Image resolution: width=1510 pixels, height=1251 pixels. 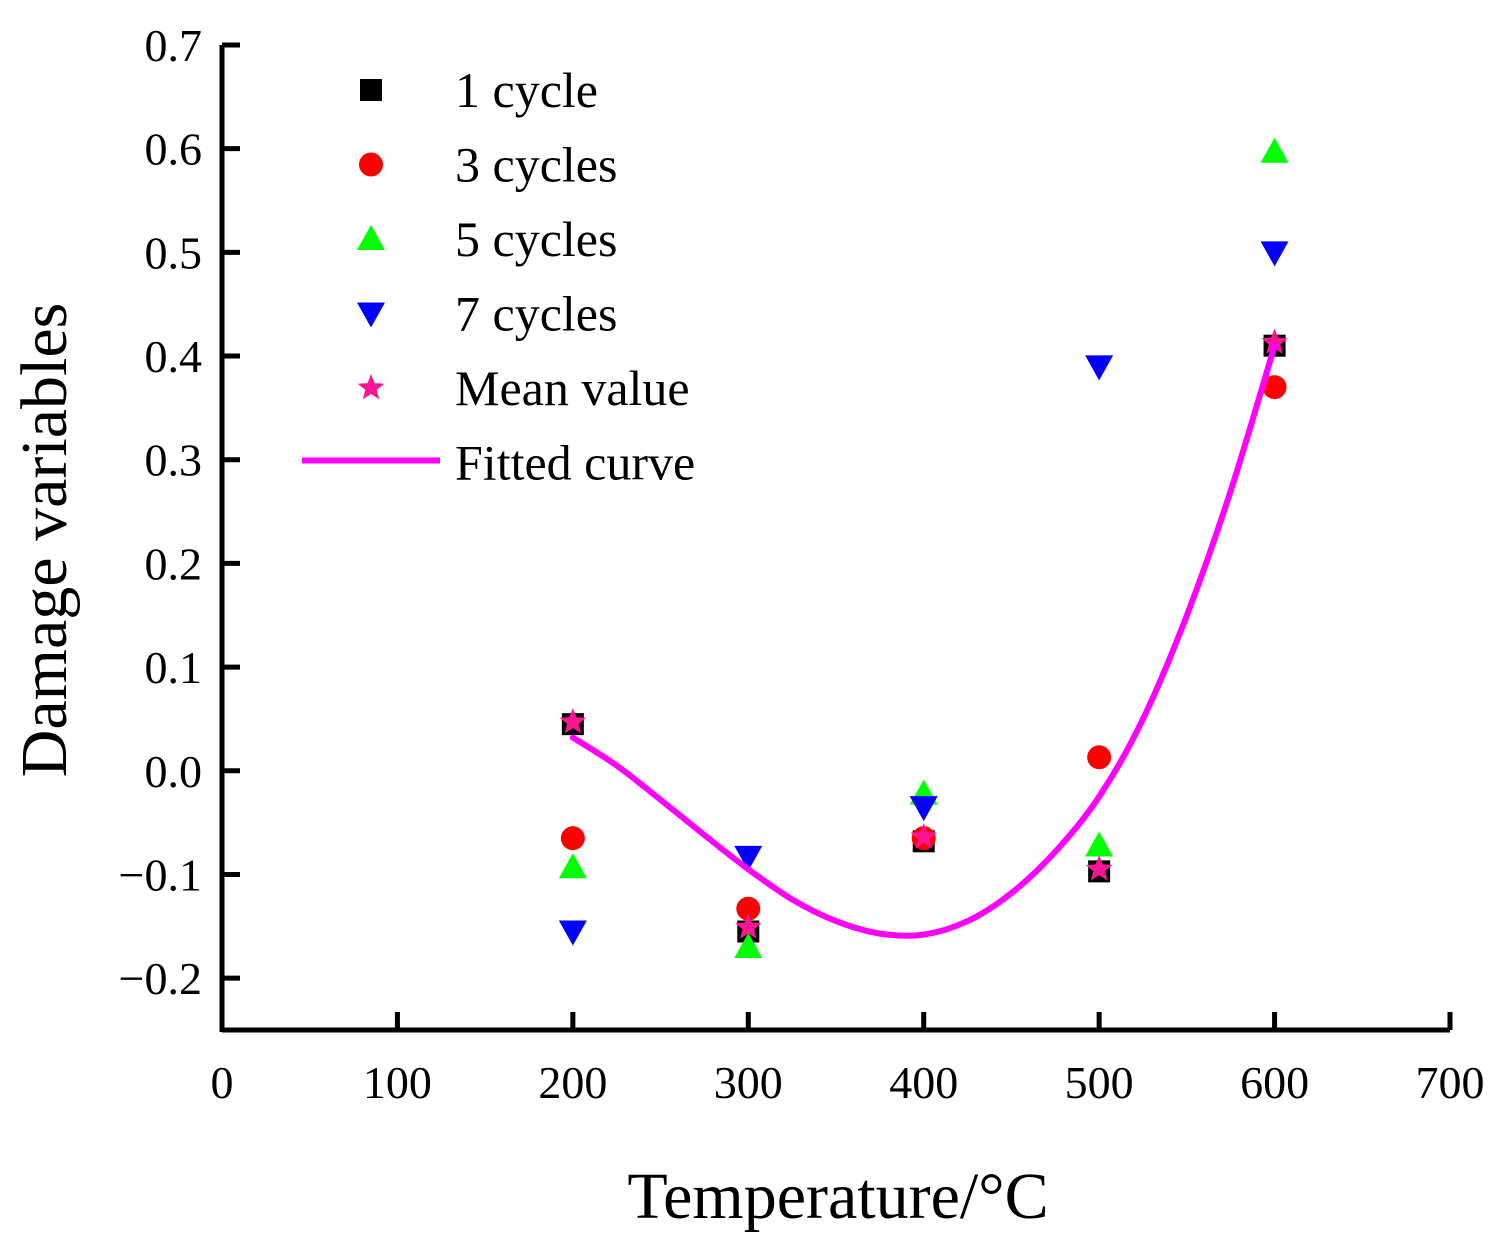 What do you see at coordinates (174, 149) in the screenshot?
I see `y-tick-label: 0.6` at bounding box center [174, 149].